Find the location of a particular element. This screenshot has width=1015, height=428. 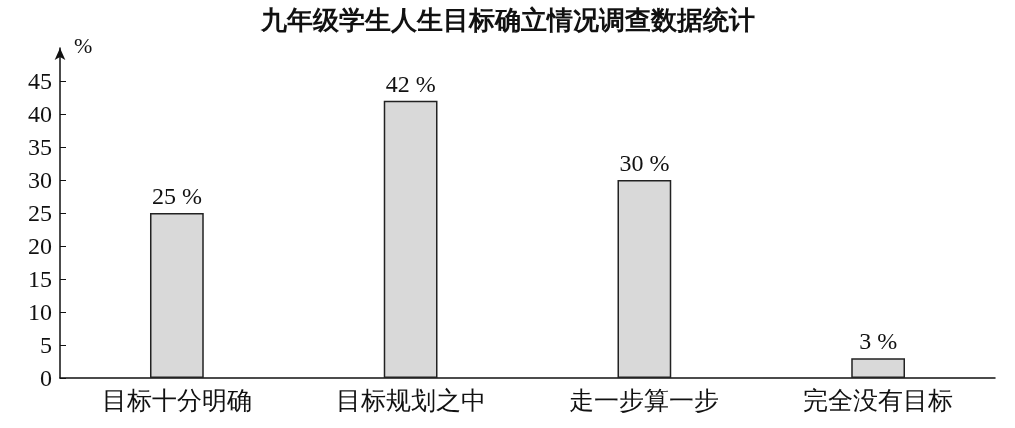

chart-title: 九年级学生人生目标确立情况调查数据统计 is located at coordinates (507, 20).